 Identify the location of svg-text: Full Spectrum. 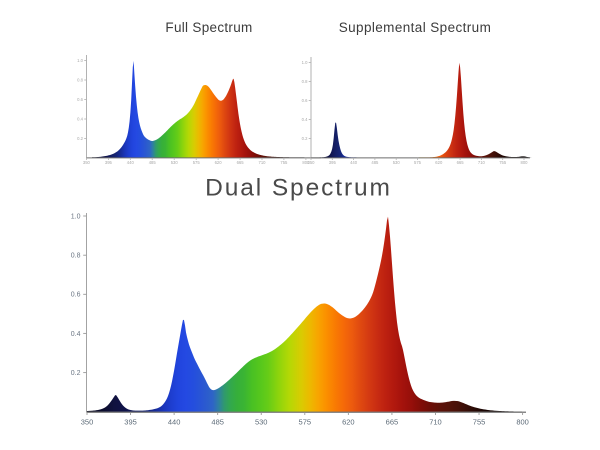
(208, 27).